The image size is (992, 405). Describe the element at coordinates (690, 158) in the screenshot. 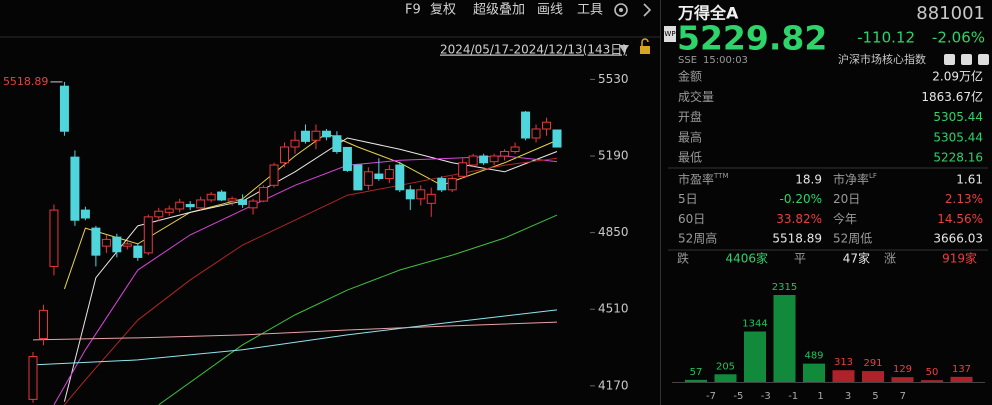

I see `row-label: 最低` at that location.